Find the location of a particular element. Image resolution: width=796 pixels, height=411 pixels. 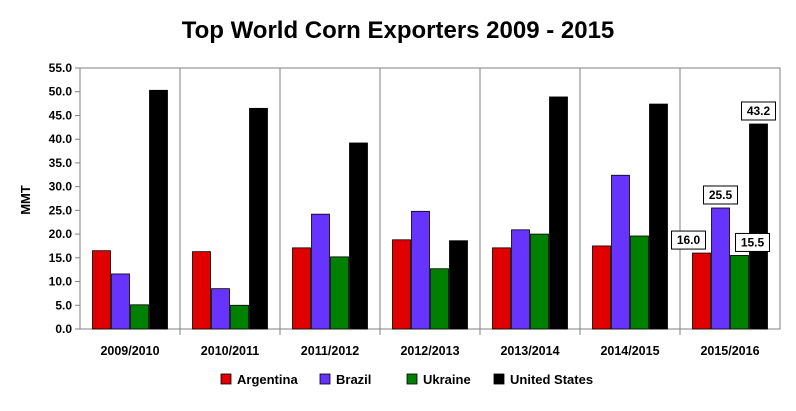

y-tick-label: 50.0 is located at coordinates (61, 92).